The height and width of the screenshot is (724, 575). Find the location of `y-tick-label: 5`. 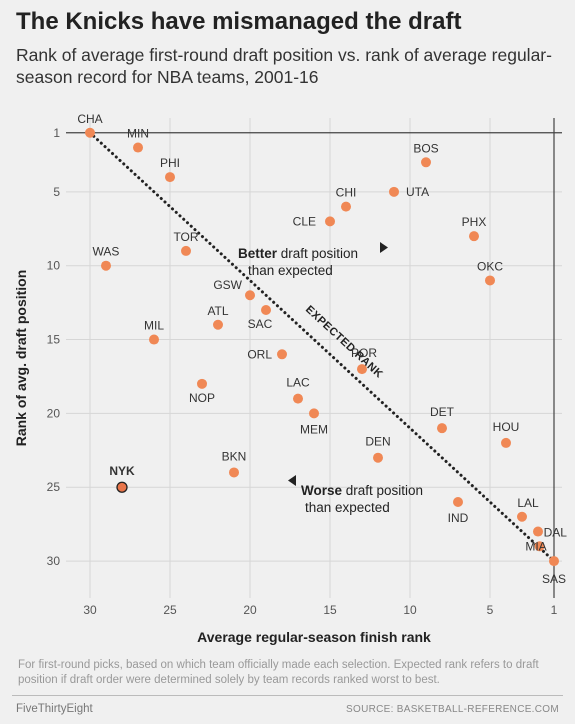

y-tick-label: 5 is located at coordinates (56, 192).